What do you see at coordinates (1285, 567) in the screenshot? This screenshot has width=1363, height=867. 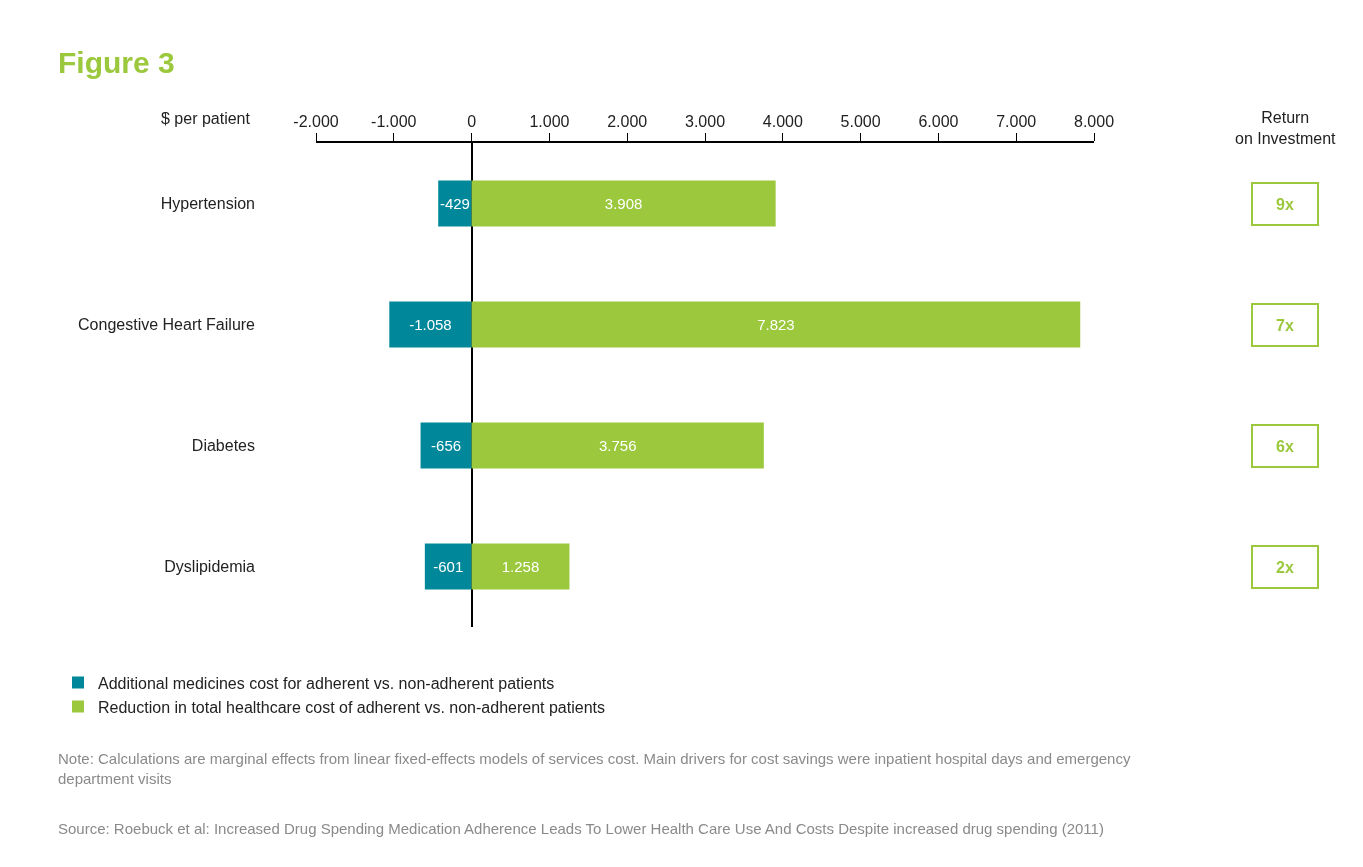 I see `text: 2x` at bounding box center [1285, 567].